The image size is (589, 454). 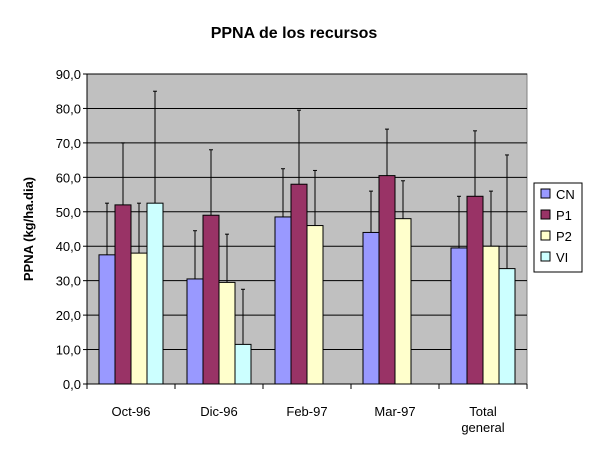 What do you see at coordinates (482, 419) in the screenshot?
I see `x-tick-label: Total general` at bounding box center [482, 419].